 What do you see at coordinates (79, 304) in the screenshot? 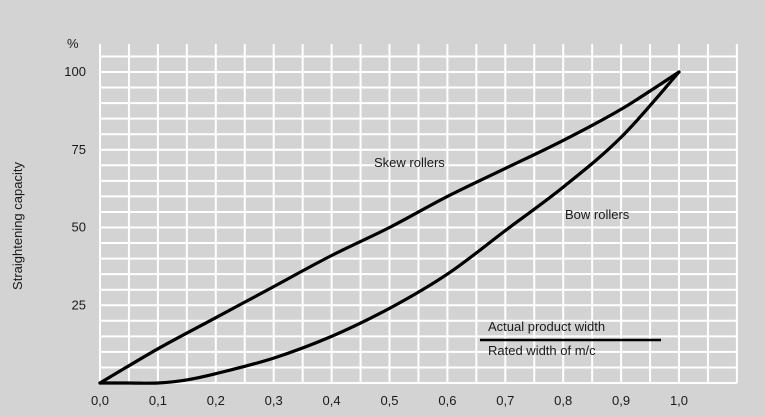
I see `y-tick-label: 25` at bounding box center [79, 304].